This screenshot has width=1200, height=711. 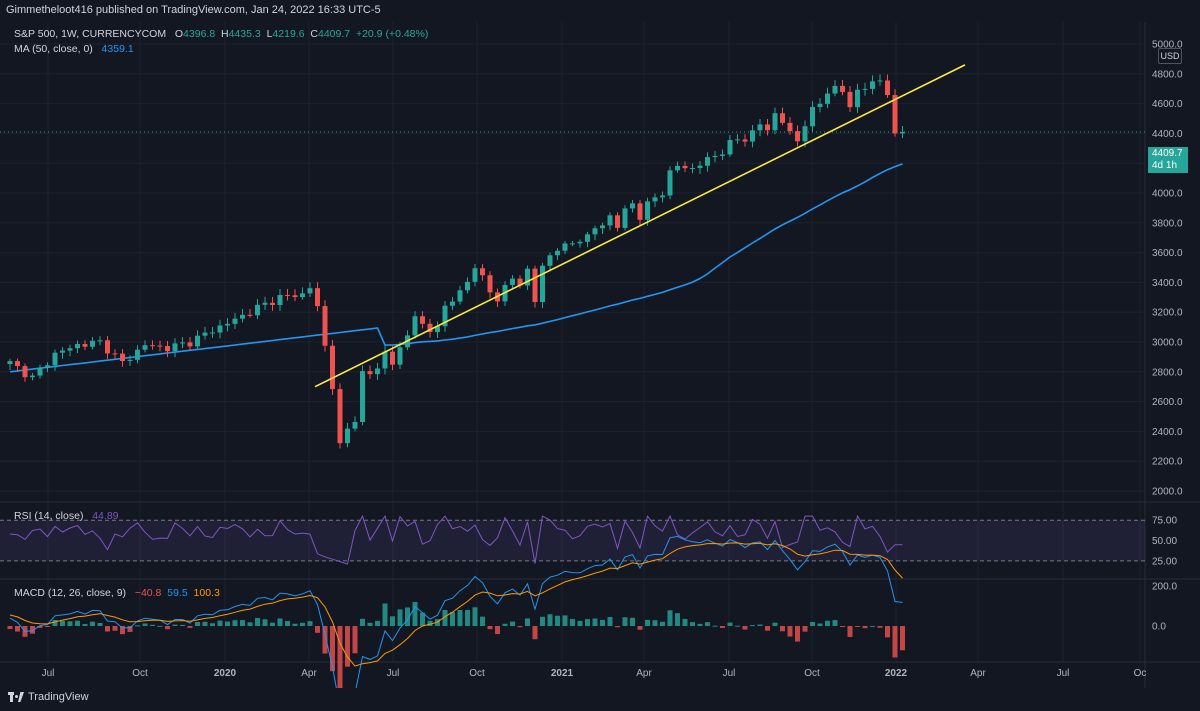 What do you see at coordinates (456, 604) in the screenshot?
I see `signal-line` at bounding box center [456, 604].